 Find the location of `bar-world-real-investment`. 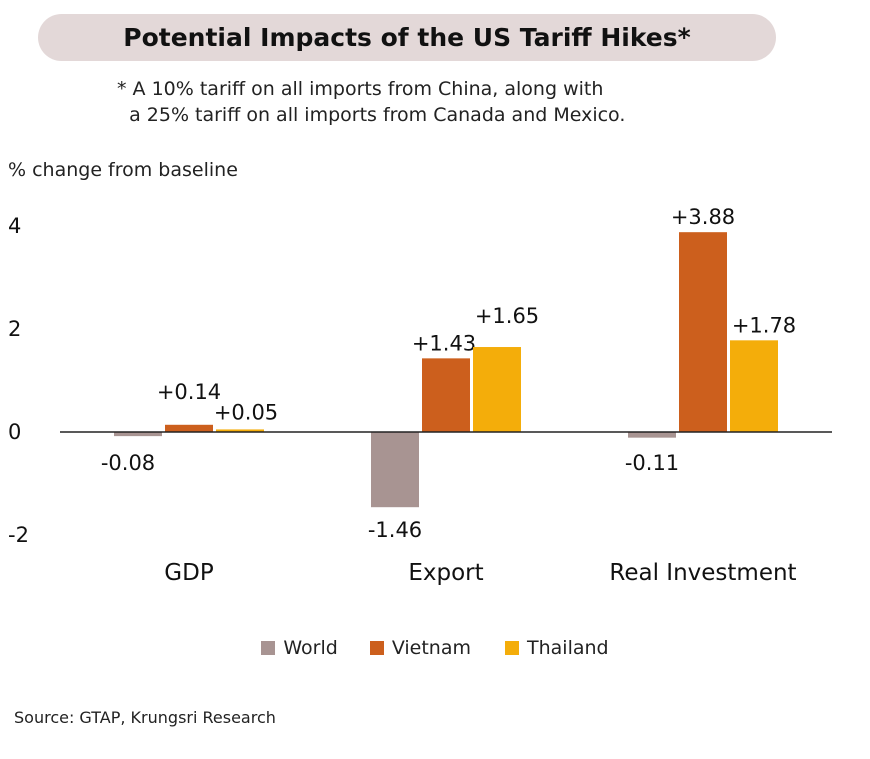

bar-world-real-investment is located at coordinates (652, 435).